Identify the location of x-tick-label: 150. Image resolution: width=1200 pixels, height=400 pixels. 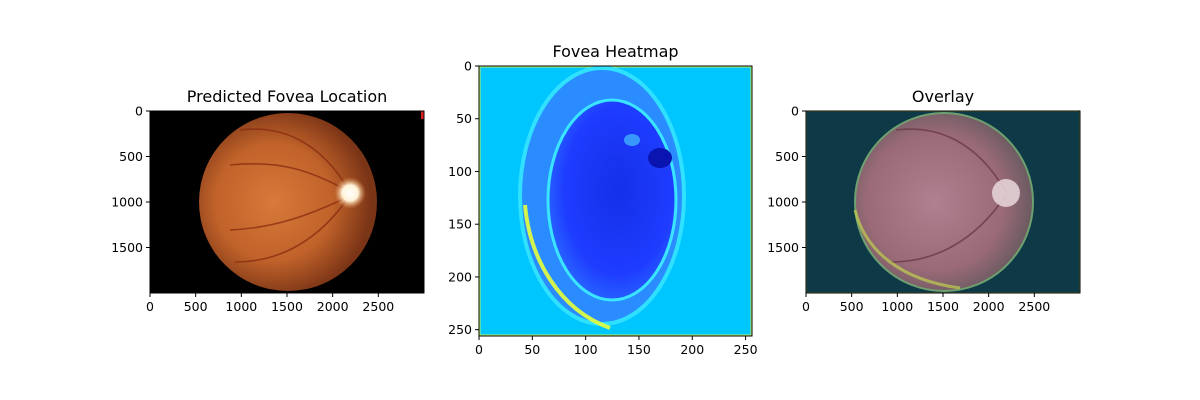
(639, 349).